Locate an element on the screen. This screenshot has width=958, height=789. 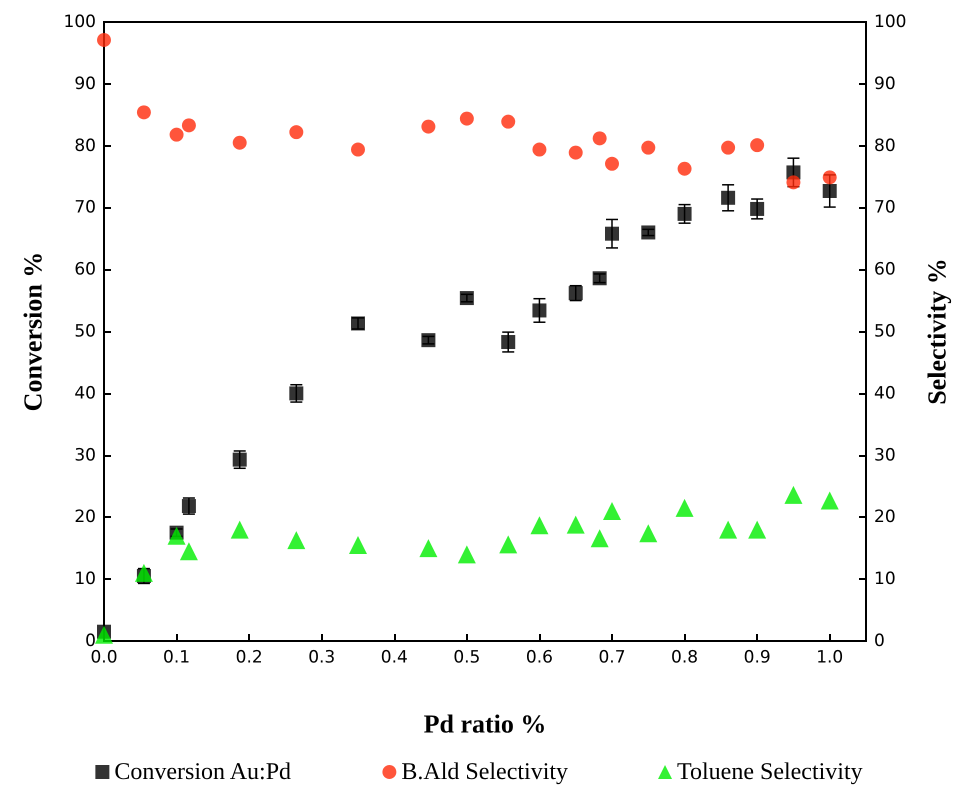
y-tick-label: 10 is located at coordinates (85, 579).